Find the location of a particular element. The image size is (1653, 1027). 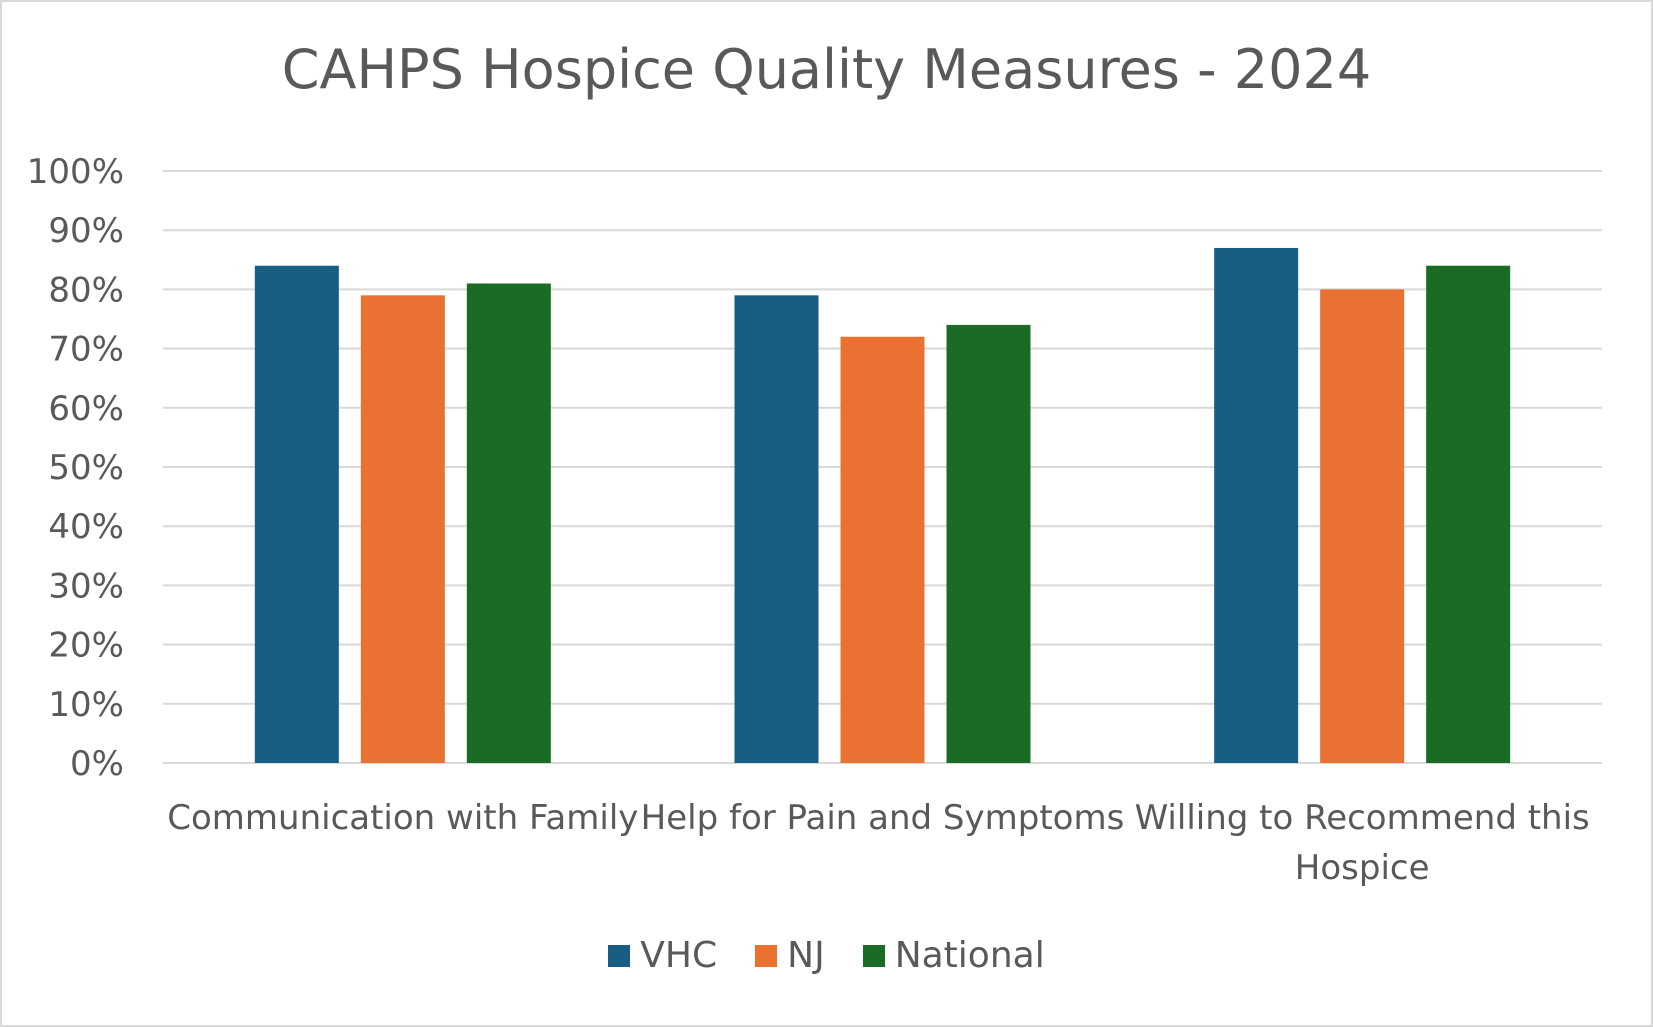

y-tick-label: 40% is located at coordinates (86, 527).